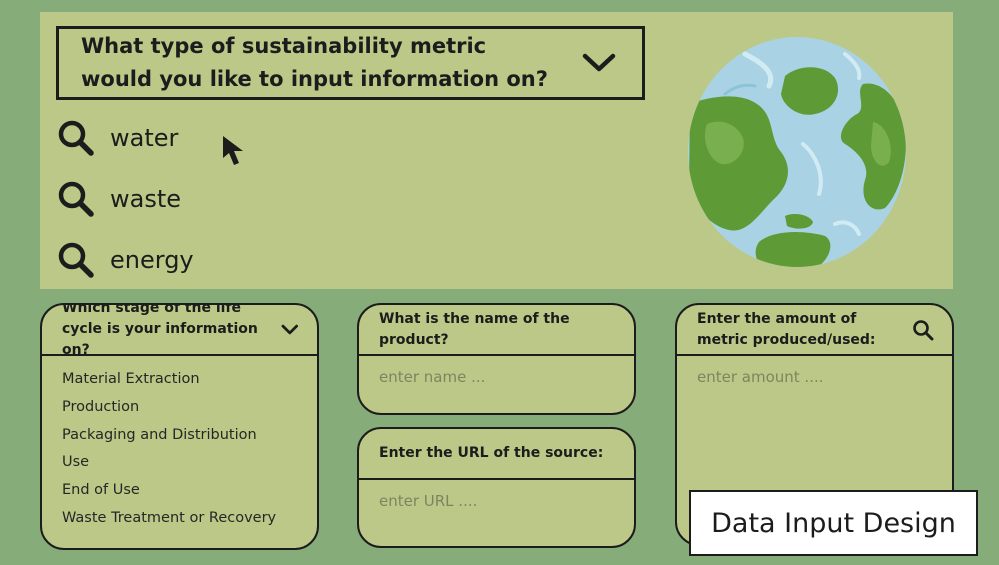  Describe the element at coordinates (797, 152) in the screenshot. I see `globe-illustration` at that location.